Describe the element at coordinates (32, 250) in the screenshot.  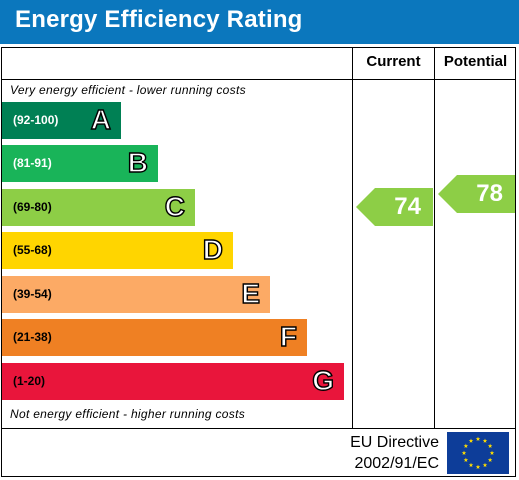
I see `band-range-label: (55-68)` at that location.